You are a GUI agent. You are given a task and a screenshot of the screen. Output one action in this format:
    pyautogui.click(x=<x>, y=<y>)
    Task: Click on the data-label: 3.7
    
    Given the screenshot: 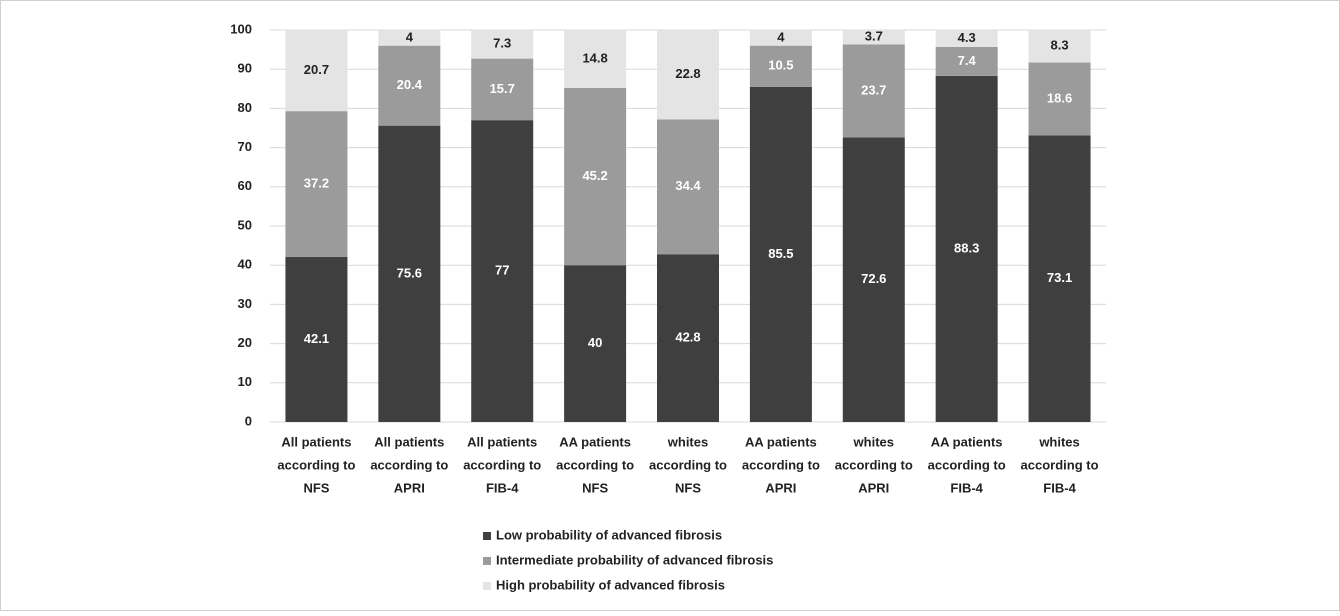 What is the action you would take?
    pyautogui.click(x=874, y=36)
    